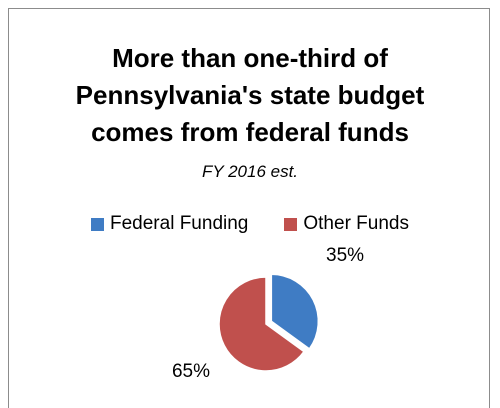  What do you see at coordinates (356, 223) in the screenshot?
I see `legend-label-other-funds: Other Funds` at bounding box center [356, 223].